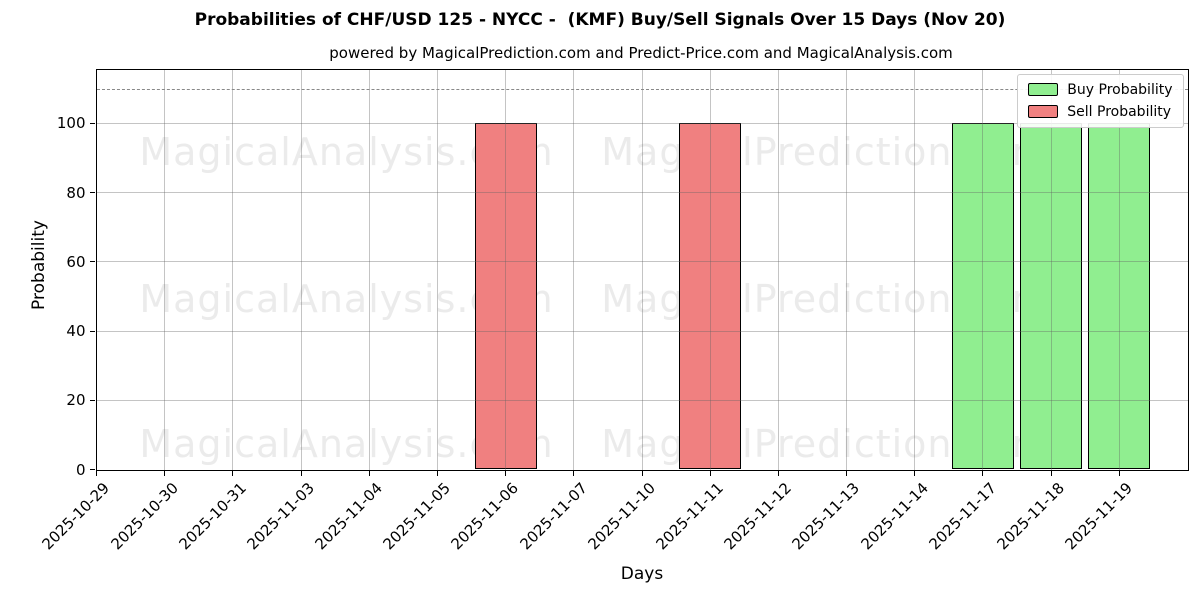 Image resolution: width=1200 pixels, height=600 pixels. Describe the element at coordinates (76, 331) in the screenshot. I see `y-tick-label: 40` at that location.